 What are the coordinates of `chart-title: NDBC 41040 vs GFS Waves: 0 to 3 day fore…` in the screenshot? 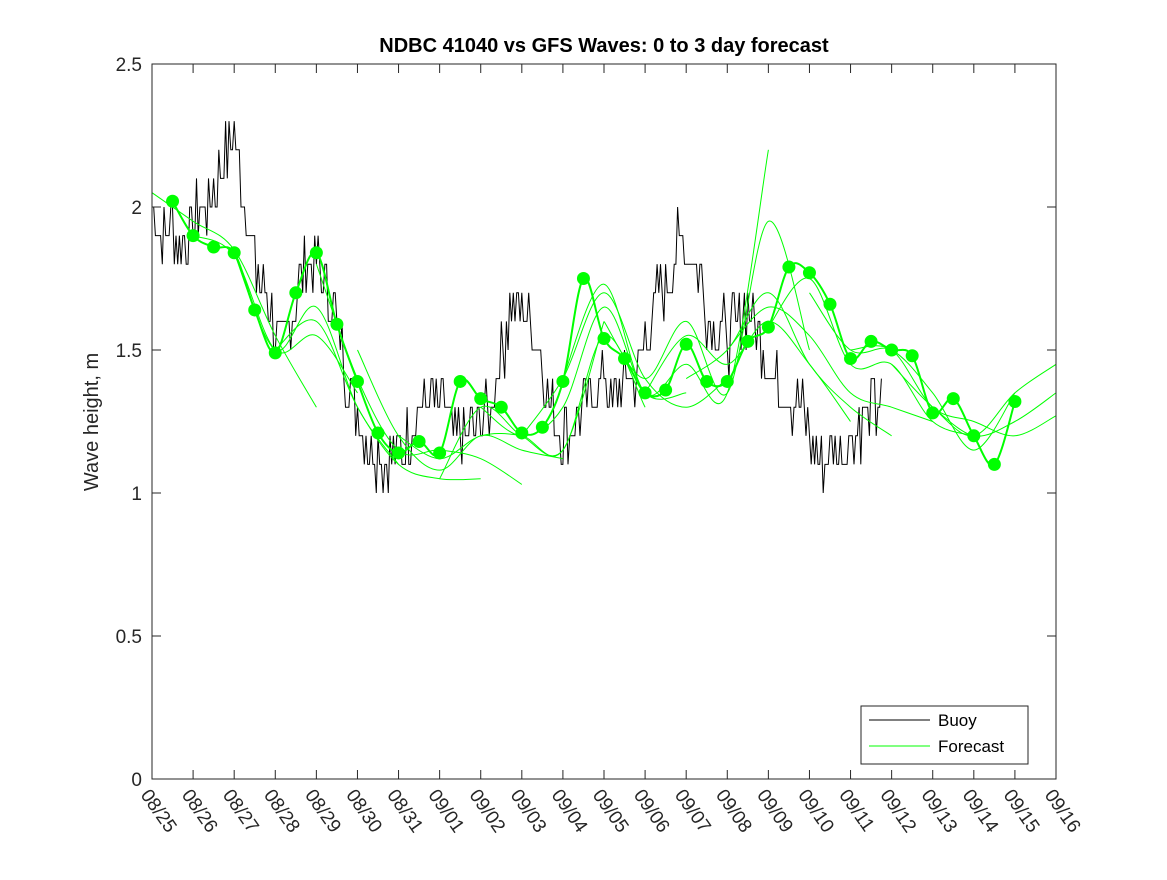 It's located at (604, 46).